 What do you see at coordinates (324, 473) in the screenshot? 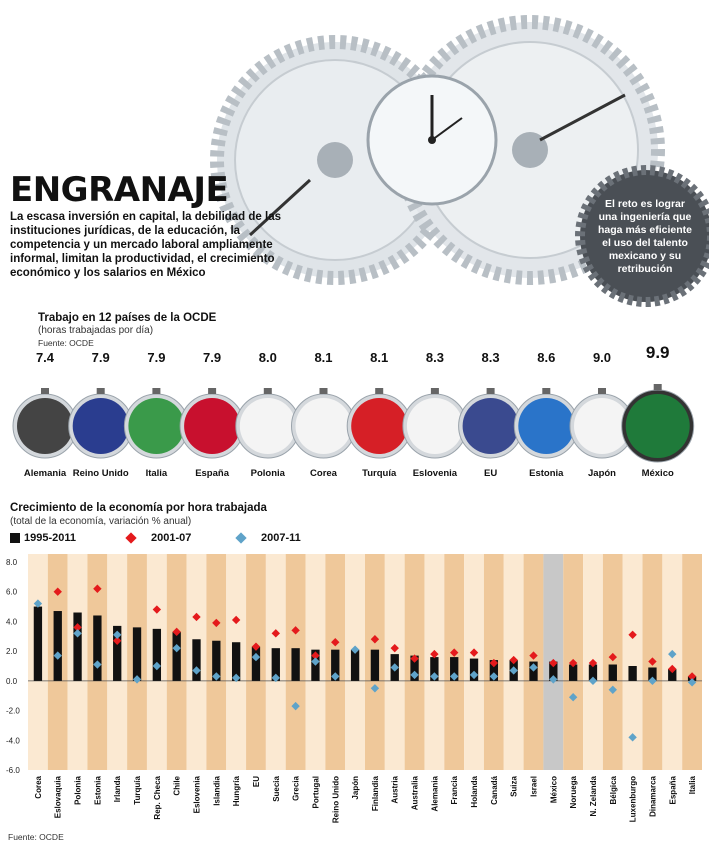
I see `hours-category-label: Corea` at bounding box center [324, 473].